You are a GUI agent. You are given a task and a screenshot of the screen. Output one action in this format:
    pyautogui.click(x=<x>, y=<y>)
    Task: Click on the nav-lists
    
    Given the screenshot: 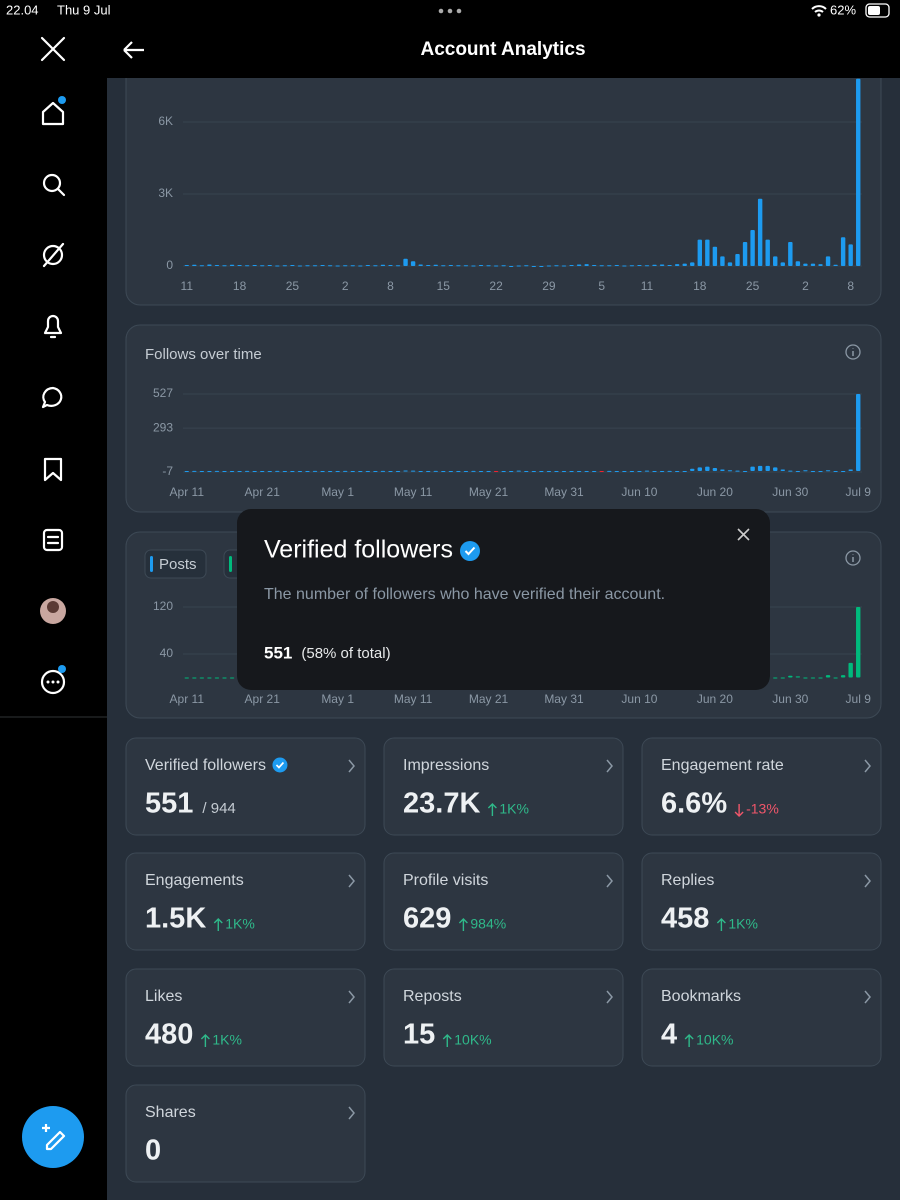 What is the action you would take?
    pyautogui.click(x=53, y=540)
    